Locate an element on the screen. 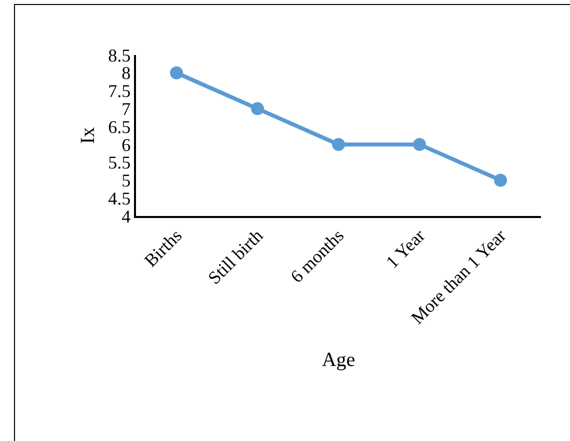 Image resolution: width=570 pixels, height=441 pixels. y-tick-label: 6 is located at coordinates (126, 144).